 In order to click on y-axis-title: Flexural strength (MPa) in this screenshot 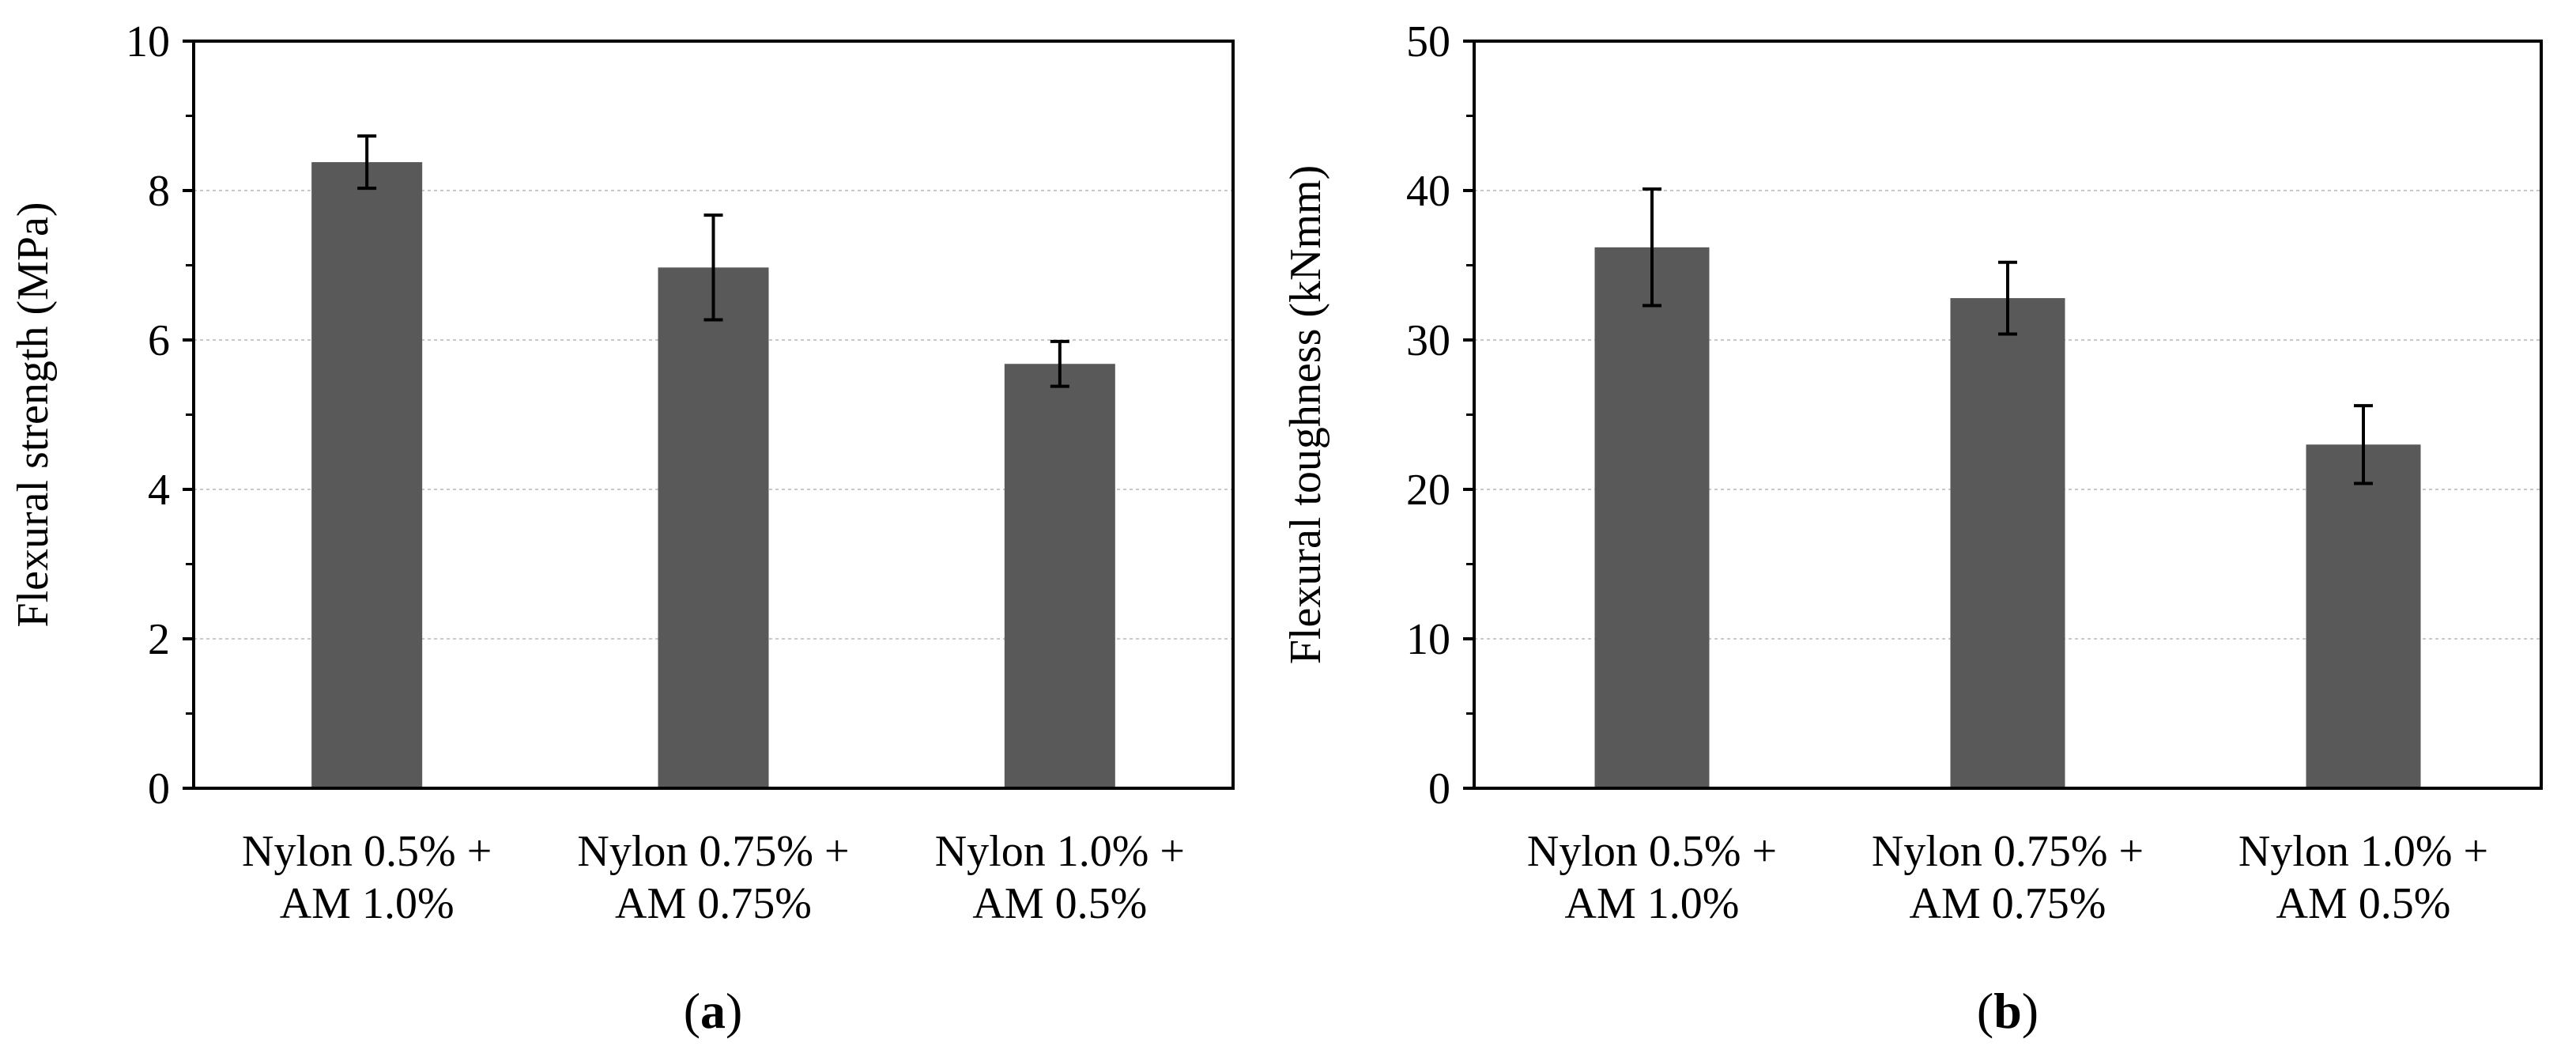, I will do `click(33, 414)`.